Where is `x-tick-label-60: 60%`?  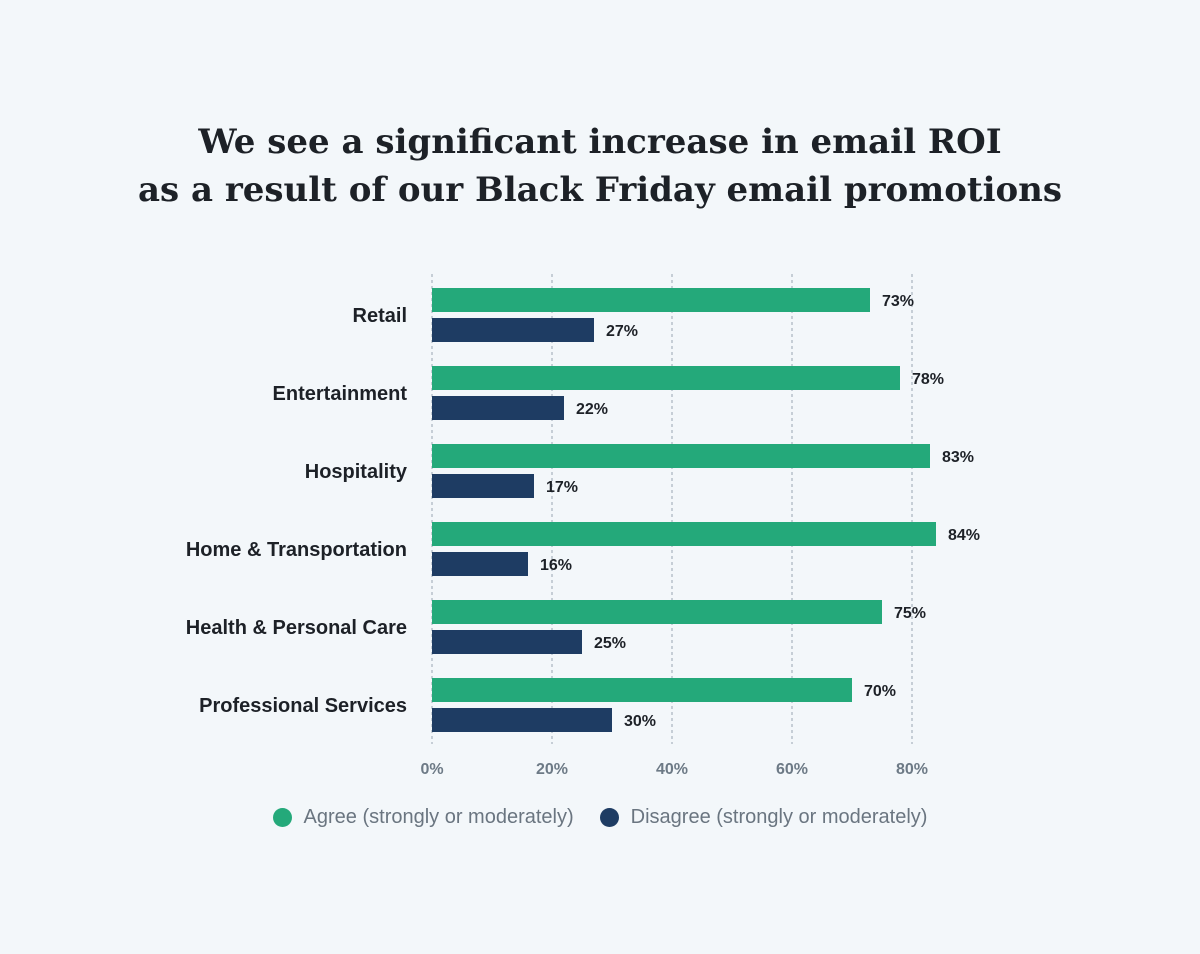 x-tick-label-60: 60% is located at coordinates (792, 769).